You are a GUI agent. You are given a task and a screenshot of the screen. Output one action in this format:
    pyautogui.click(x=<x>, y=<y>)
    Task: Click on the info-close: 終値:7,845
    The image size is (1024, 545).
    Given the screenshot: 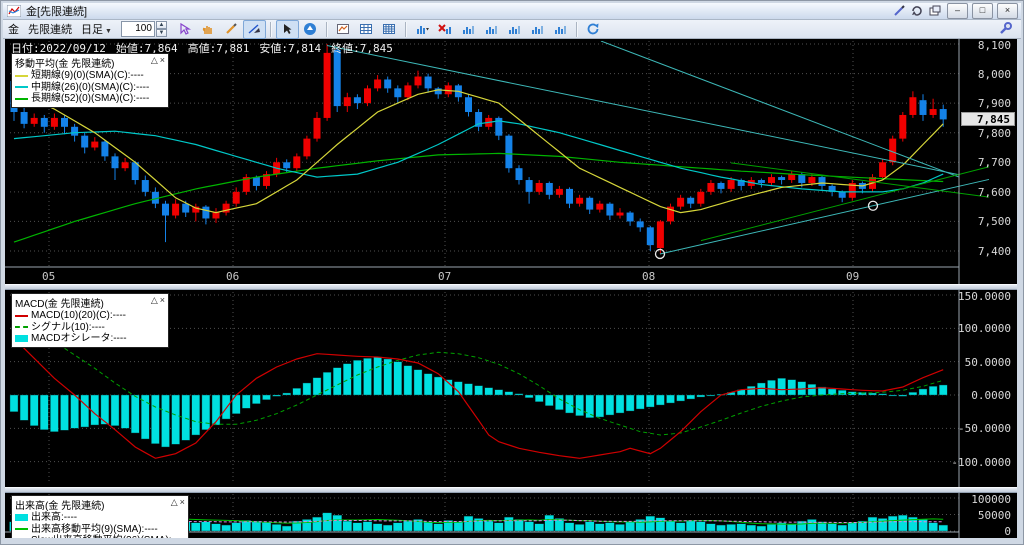 What is the action you would take?
    pyautogui.click(x=362, y=48)
    